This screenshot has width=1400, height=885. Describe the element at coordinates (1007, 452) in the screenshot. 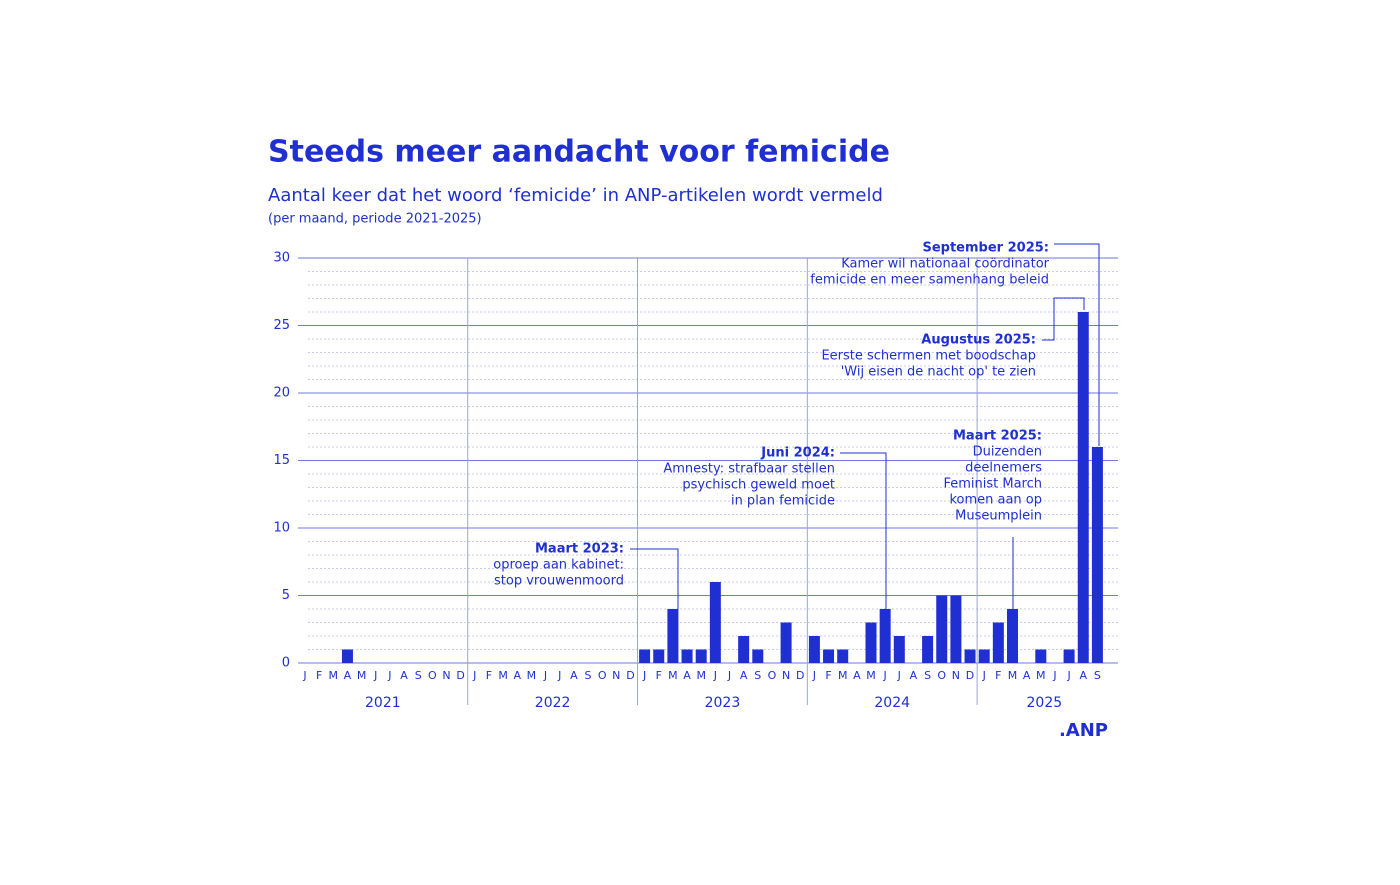

I see `annotation-text: Duizenden` at that location.